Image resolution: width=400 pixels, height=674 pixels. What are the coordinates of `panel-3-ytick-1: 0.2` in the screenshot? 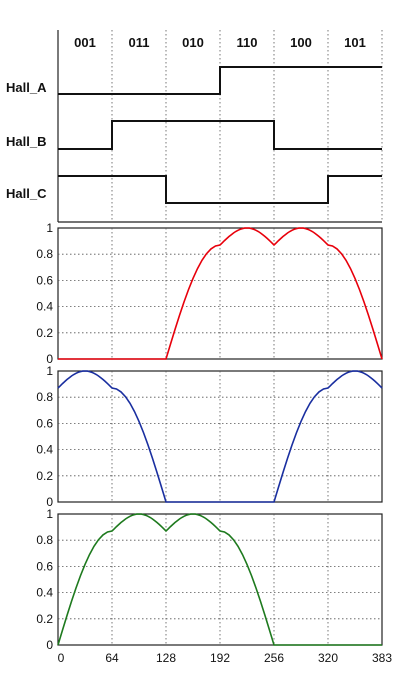 It's located at (44, 619).